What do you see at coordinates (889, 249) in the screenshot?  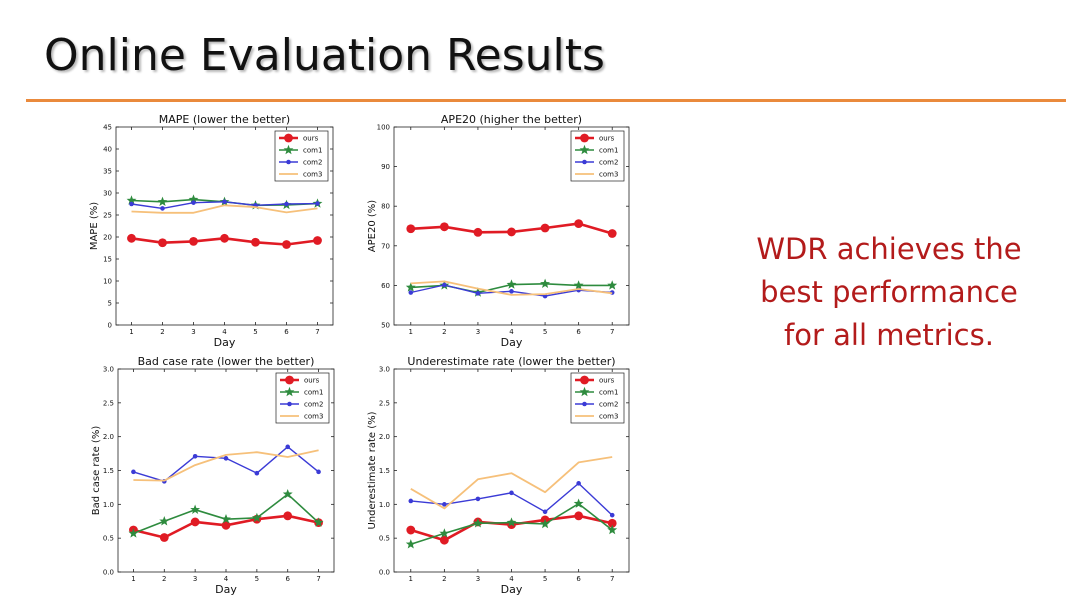 I see `conclusion-line-1: WDR achieves the` at bounding box center [889, 249].